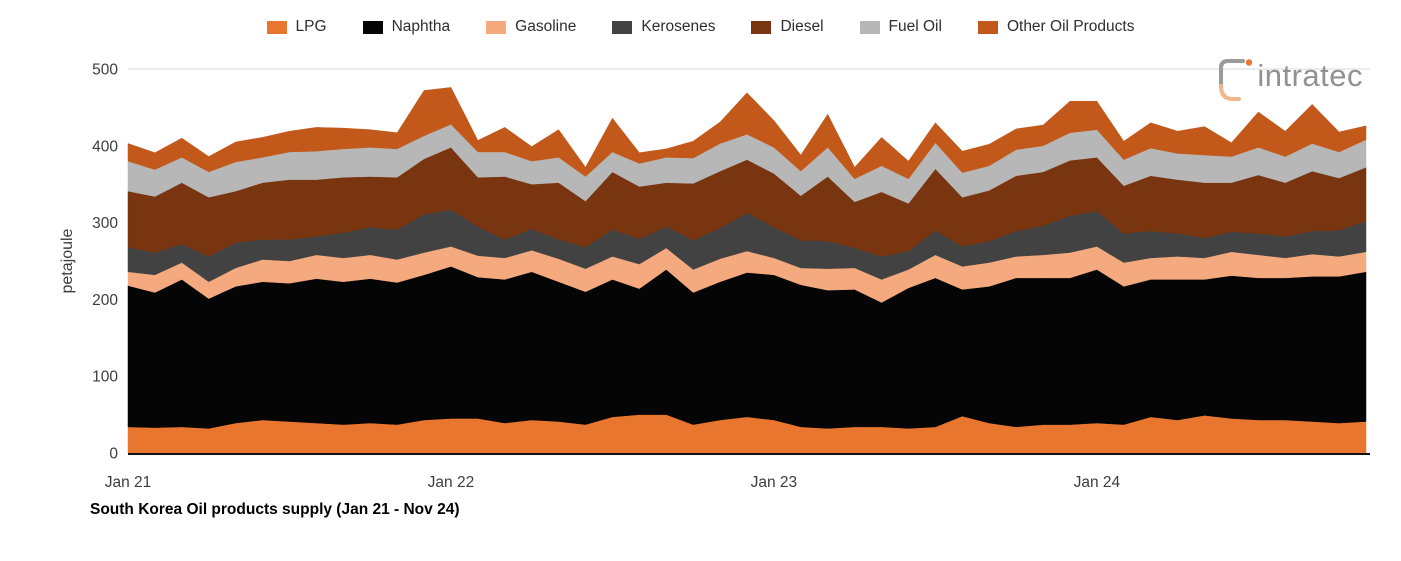 This screenshot has width=1401, height=561. I want to click on area-other-oil-products, so click(747, 133).